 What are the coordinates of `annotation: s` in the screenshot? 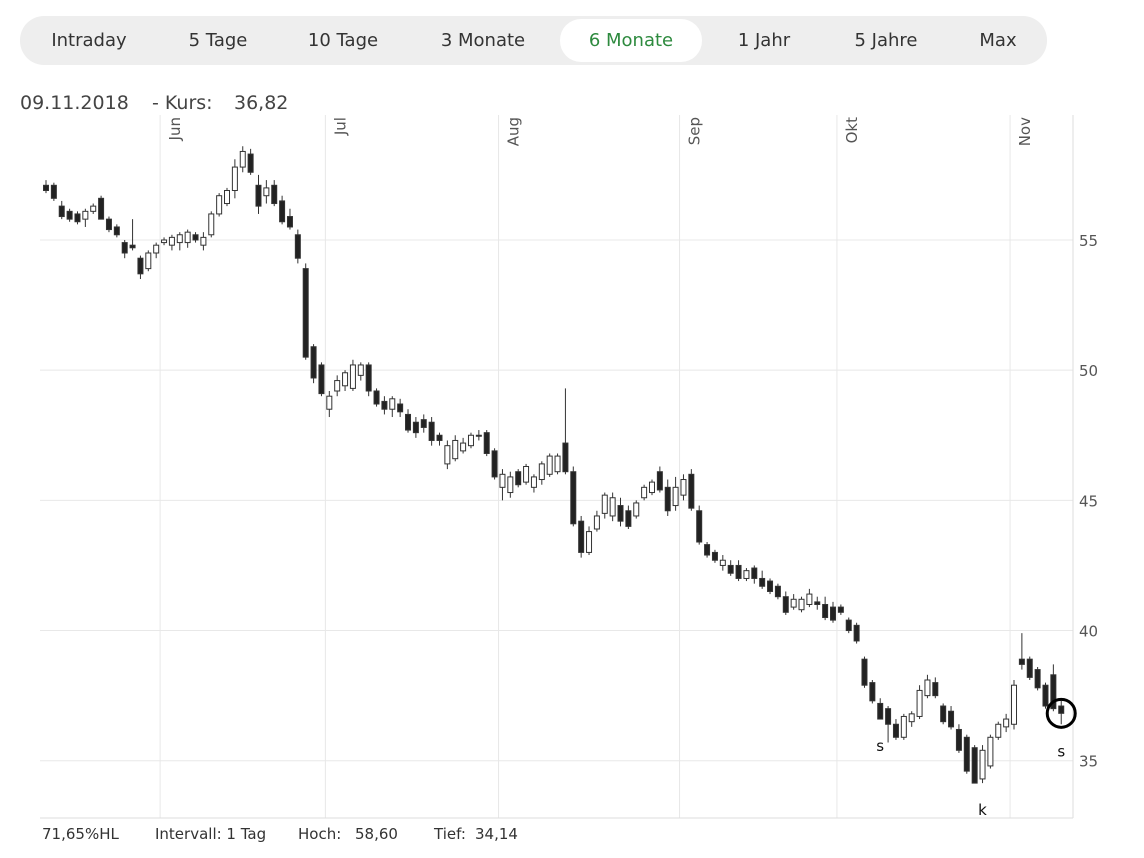 It's located at (1061, 751).